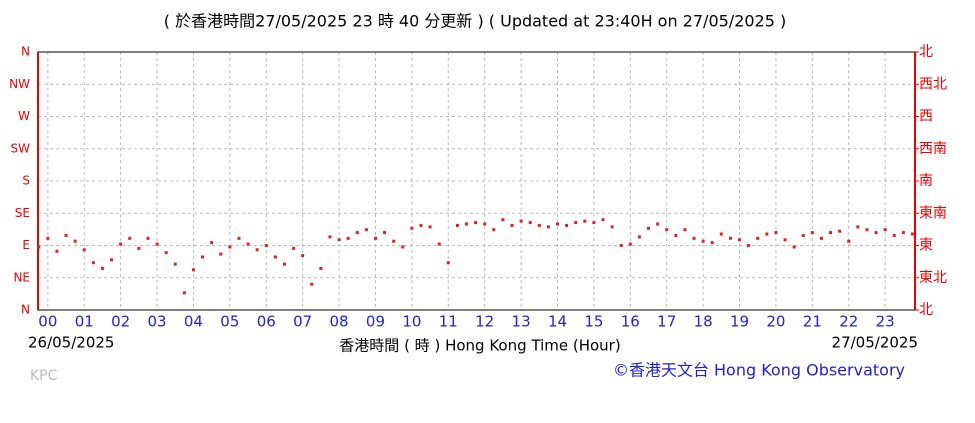  Describe the element at coordinates (933, 278) in the screenshot. I see `y2-tick-label: 東北` at that location.